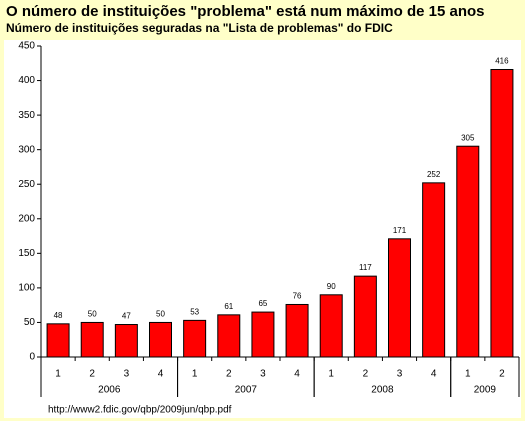 This screenshot has width=525, height=421. I want to click on y-tick-label: 150, so click(26, 253).